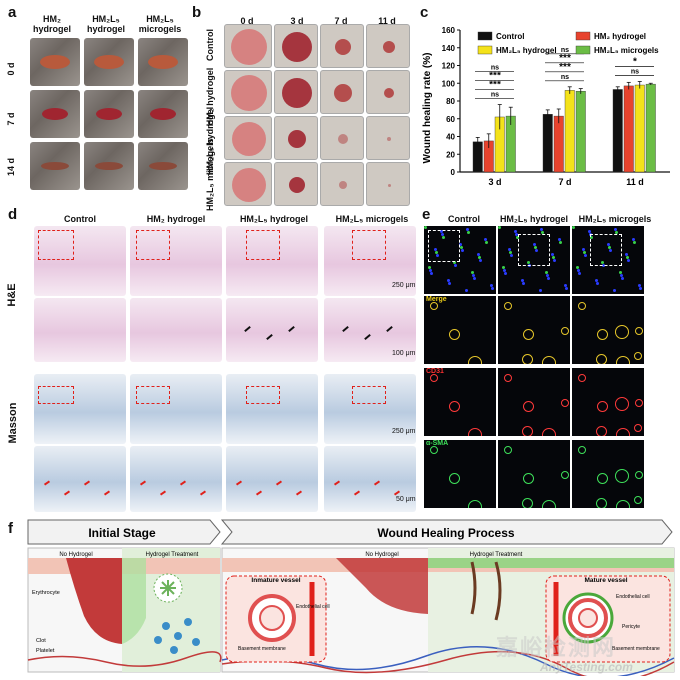 Image resolution: width=680 pixels, height=680 pixels. What do you see at coordinates (406, 499) in the screenshot?
I see `scale-bar-d-4: 50 μm` at bounding box center [406, 499].